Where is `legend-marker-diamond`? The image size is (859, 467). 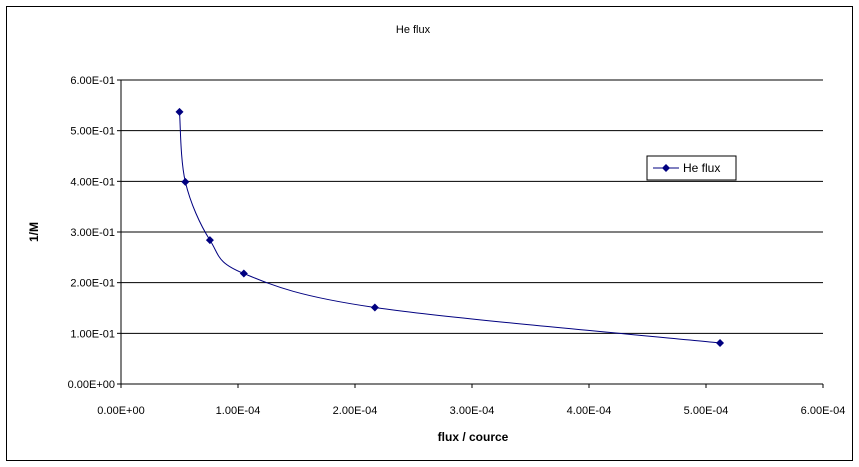
legend-marker-diamond is located at coordinates (666, 168).